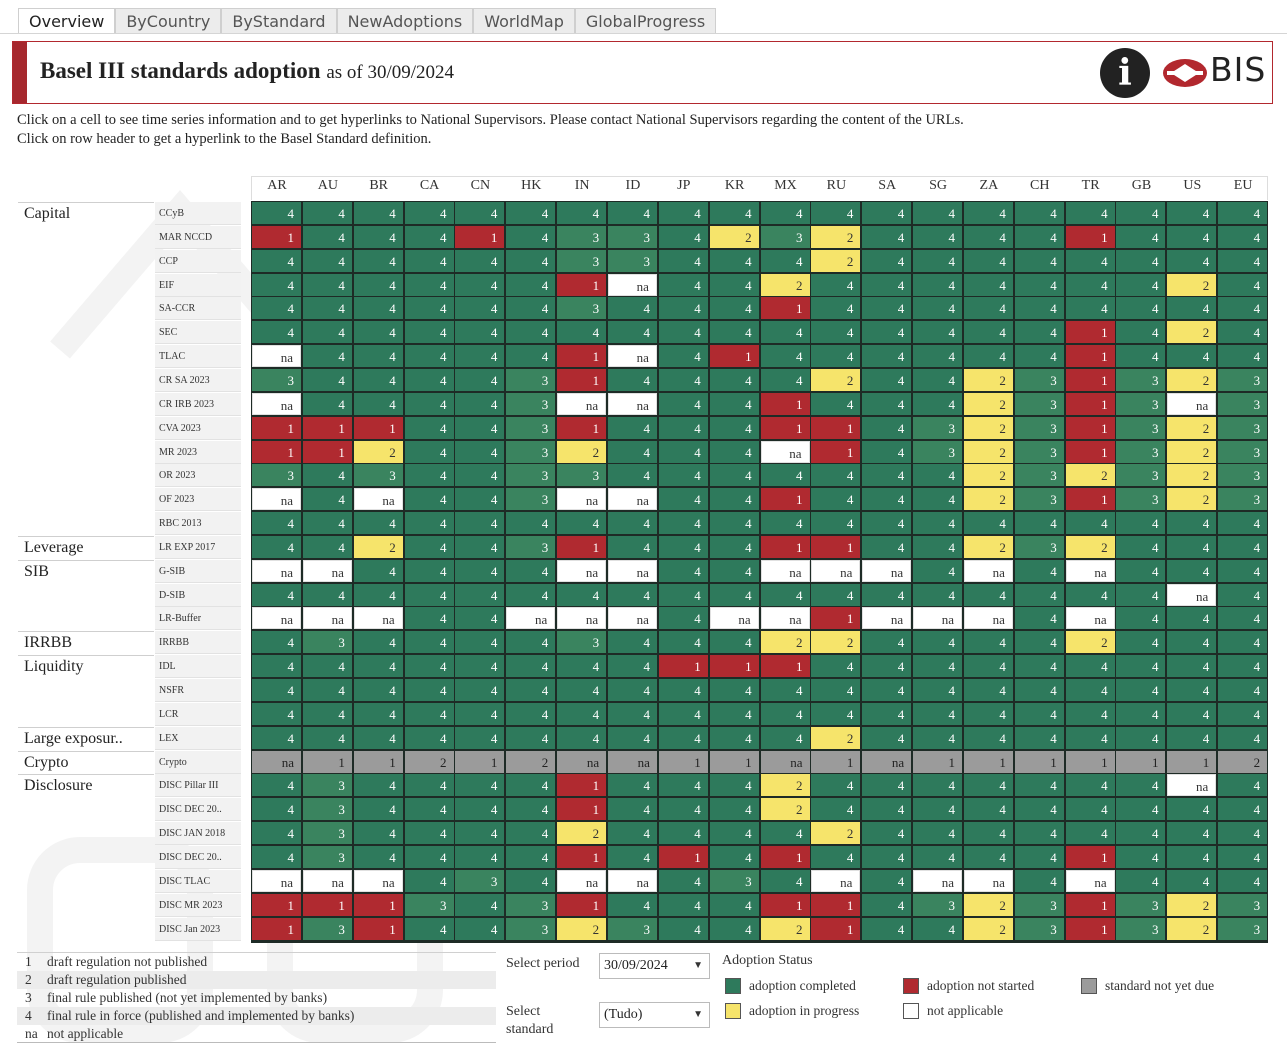 This screenshot has height=1054, width=1287. What do you see at coordinates (279, 21) in the screenshot?
I see `tab-bystandard: ByStandard` at bounding box center [279, 21].